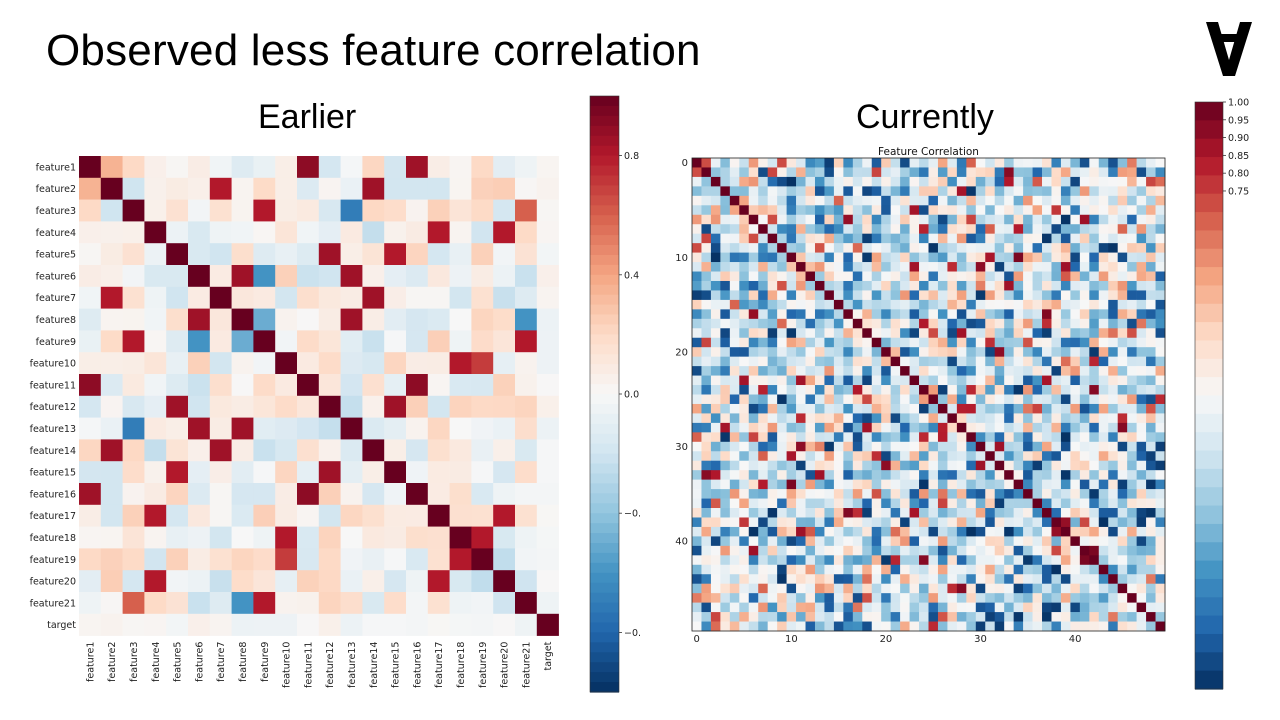 Image resolution: width=1280 pixels, height=720 pixels. Describe the element at coordinates (351, 428) in the screenshot. I see `cell-feature13-feature13` at that location.